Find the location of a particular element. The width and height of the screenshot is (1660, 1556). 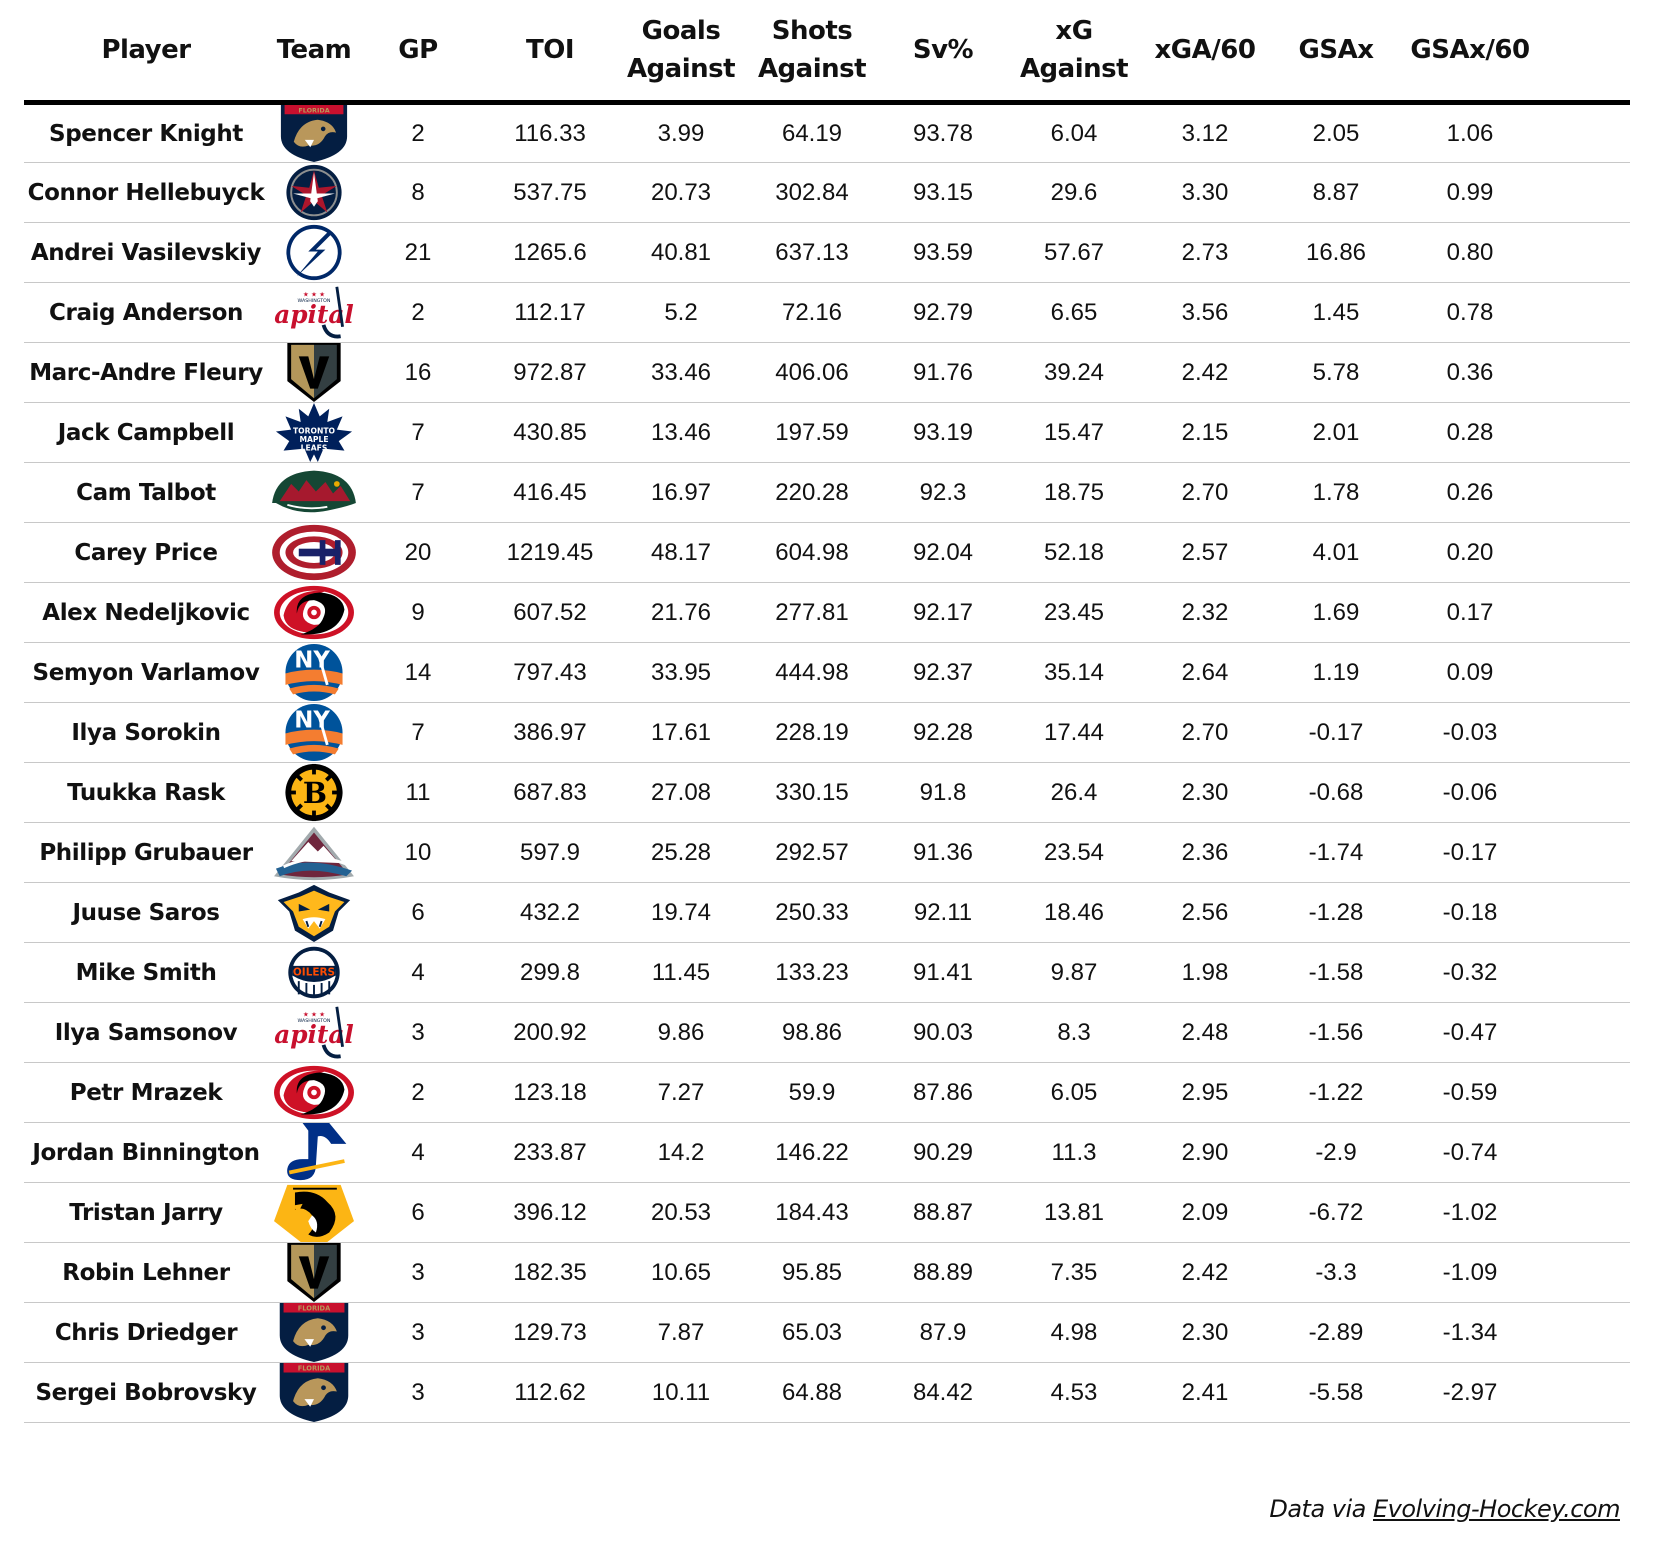

sv-pct-value: 90.29 is located at coordinates (943, 1152).